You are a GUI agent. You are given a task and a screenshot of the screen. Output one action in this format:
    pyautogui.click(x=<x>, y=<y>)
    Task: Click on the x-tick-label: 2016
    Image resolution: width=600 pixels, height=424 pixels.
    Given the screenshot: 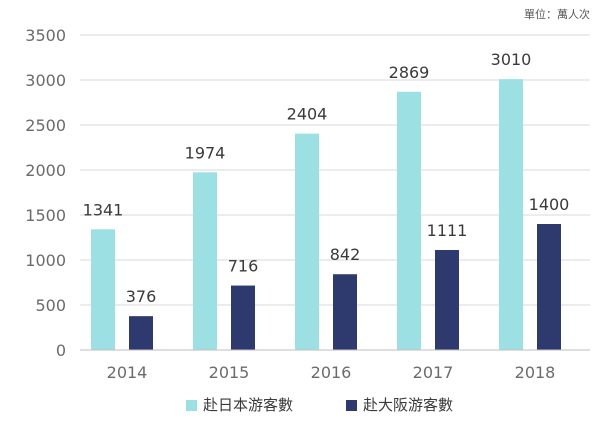 What is the action you would take?
    pyautogui.click(x=331, y=372)
    